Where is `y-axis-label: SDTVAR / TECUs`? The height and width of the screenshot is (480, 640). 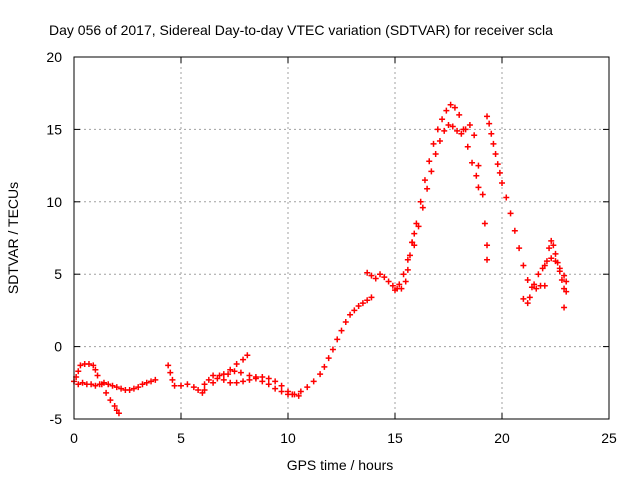
y-axis-label: SDTVAR / TECUs is located at coordinates (13, 238).